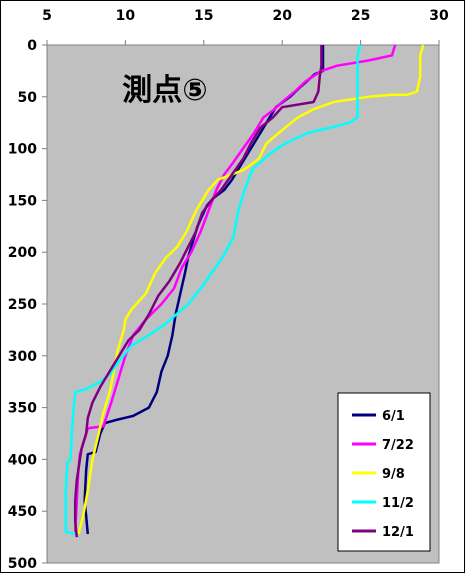 This screenshot has width=467, height=579. Describe the element at coordinates (22, 357) in the screenshot. I see `y-tick-label: 300` at that location.